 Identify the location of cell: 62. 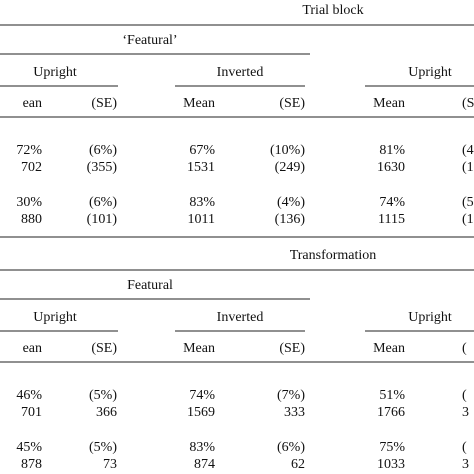
(298, 464).